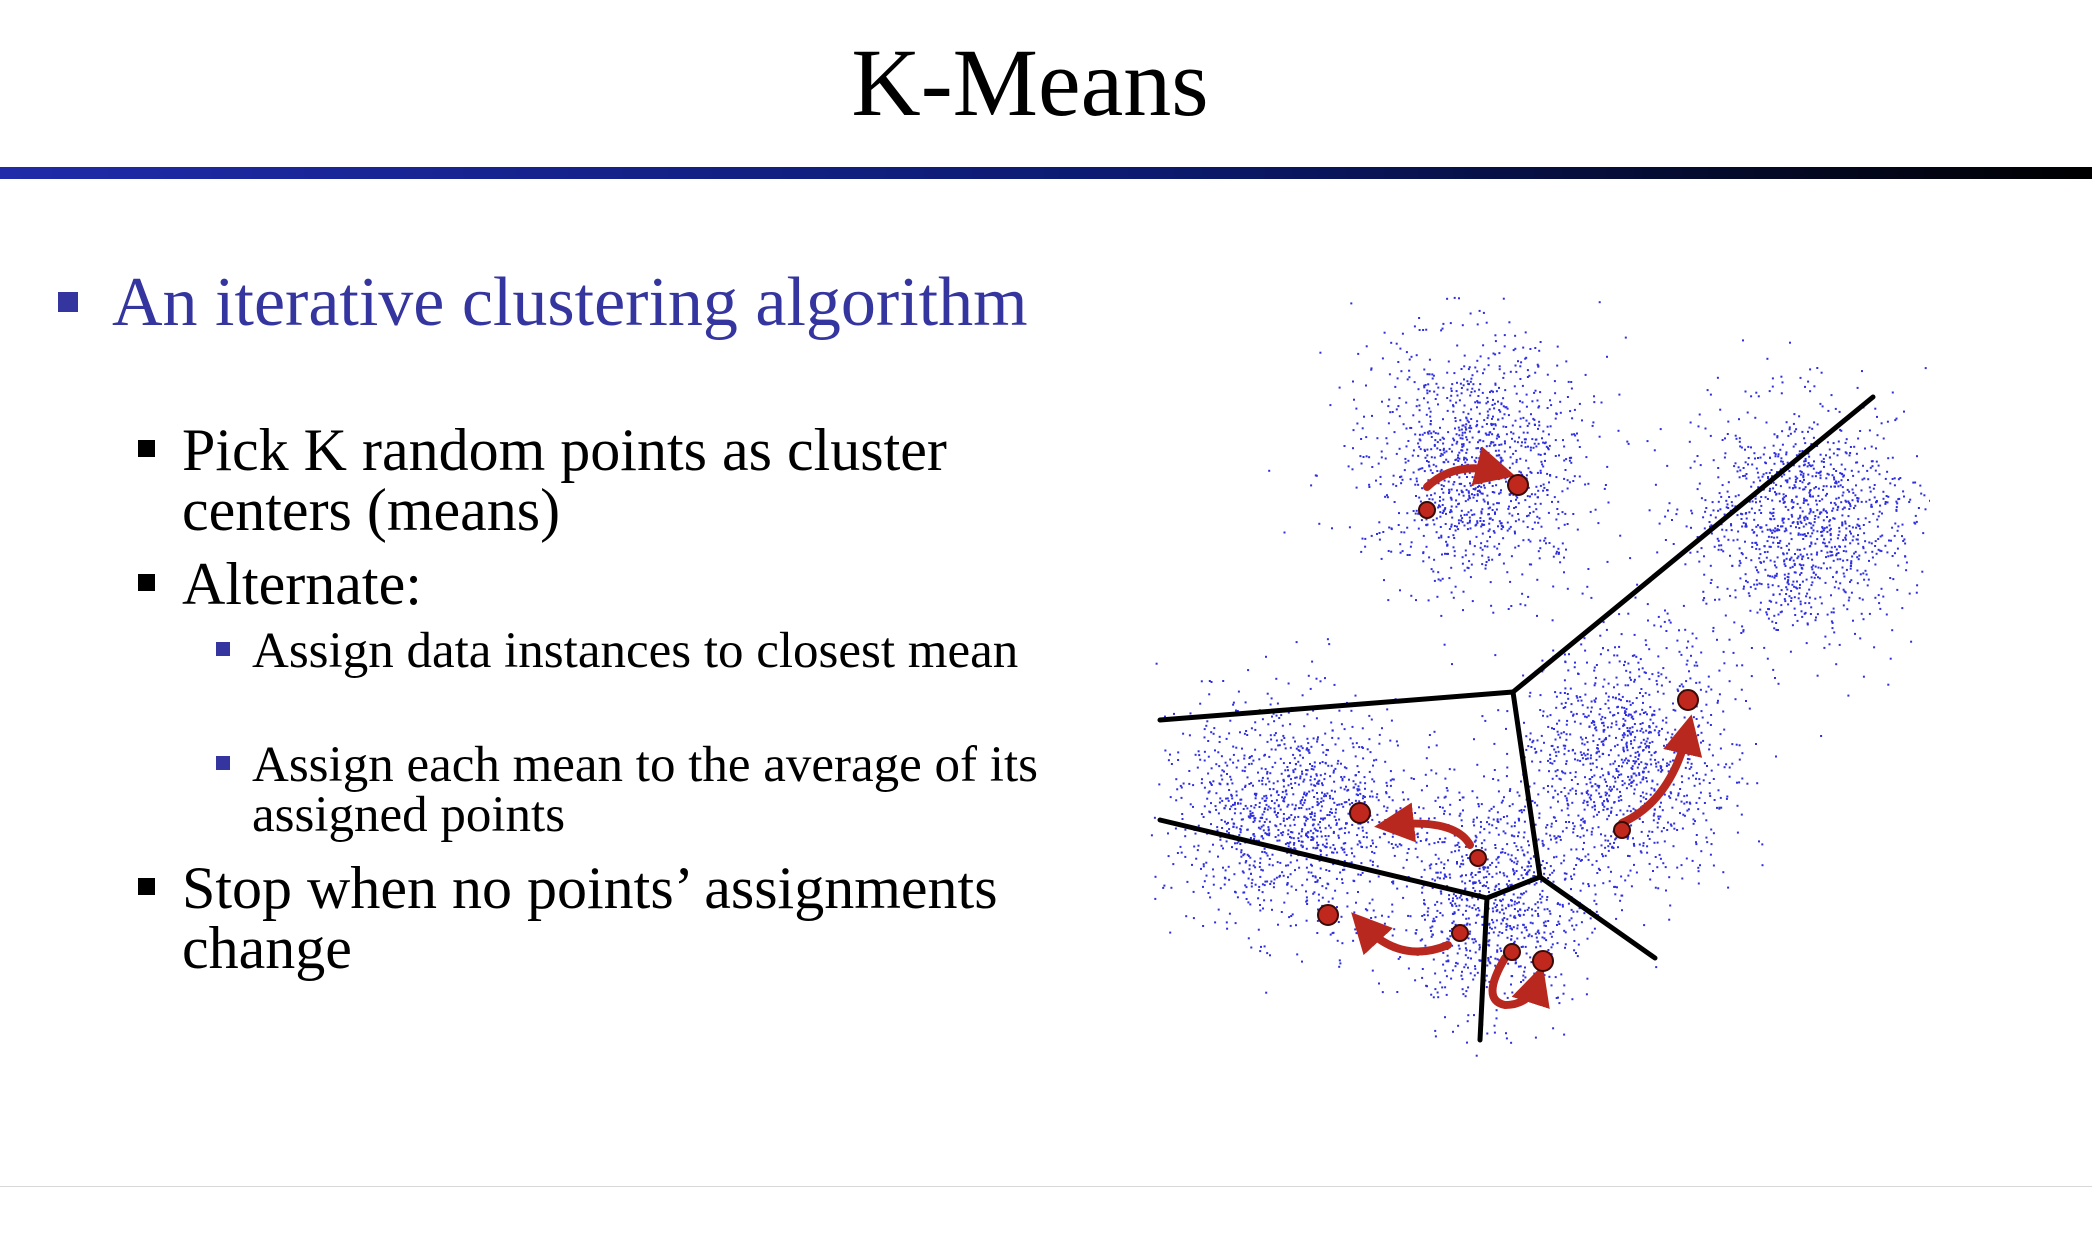 This screenshot has height=1249, width=2099. What do you see at coordinates (1030, 82) in the screenshot?
I see `slide-title: K-Means` at bounding box center [1030, 82].